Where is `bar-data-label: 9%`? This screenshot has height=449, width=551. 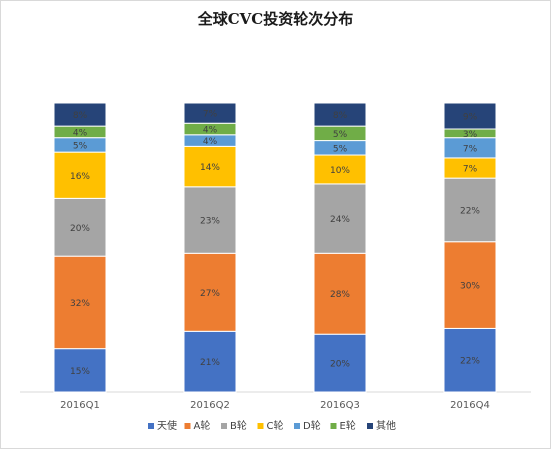 bar-data-label: 9% is located at coordinates (470, 118).